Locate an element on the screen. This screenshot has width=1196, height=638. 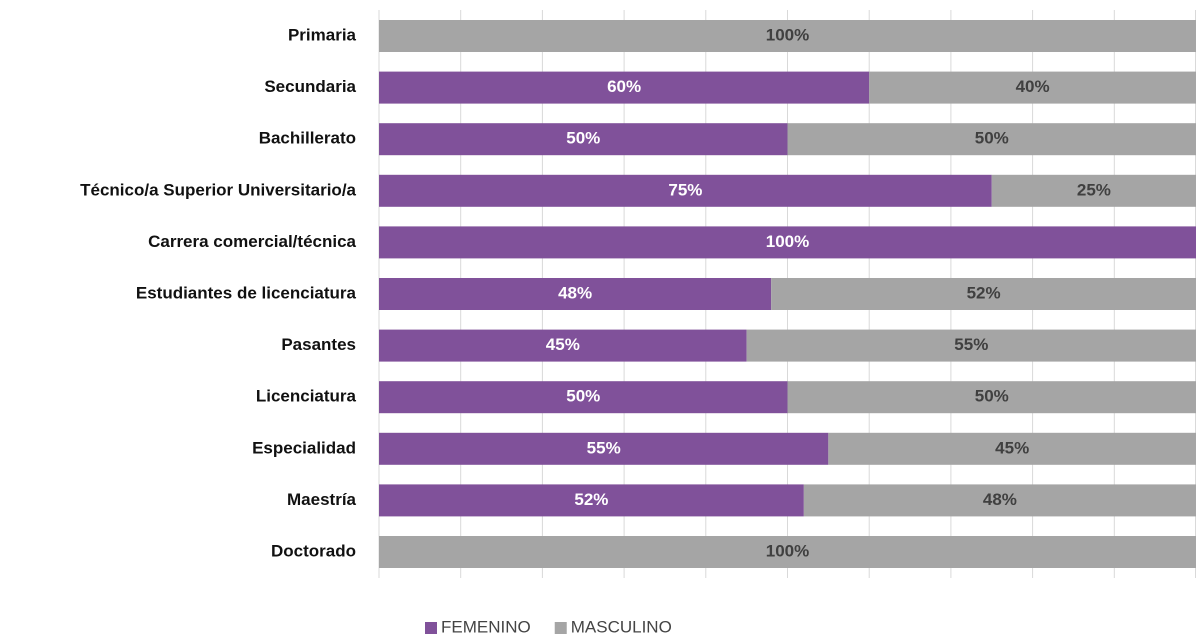
data-label: 60% is located at coordinates (624, 86).